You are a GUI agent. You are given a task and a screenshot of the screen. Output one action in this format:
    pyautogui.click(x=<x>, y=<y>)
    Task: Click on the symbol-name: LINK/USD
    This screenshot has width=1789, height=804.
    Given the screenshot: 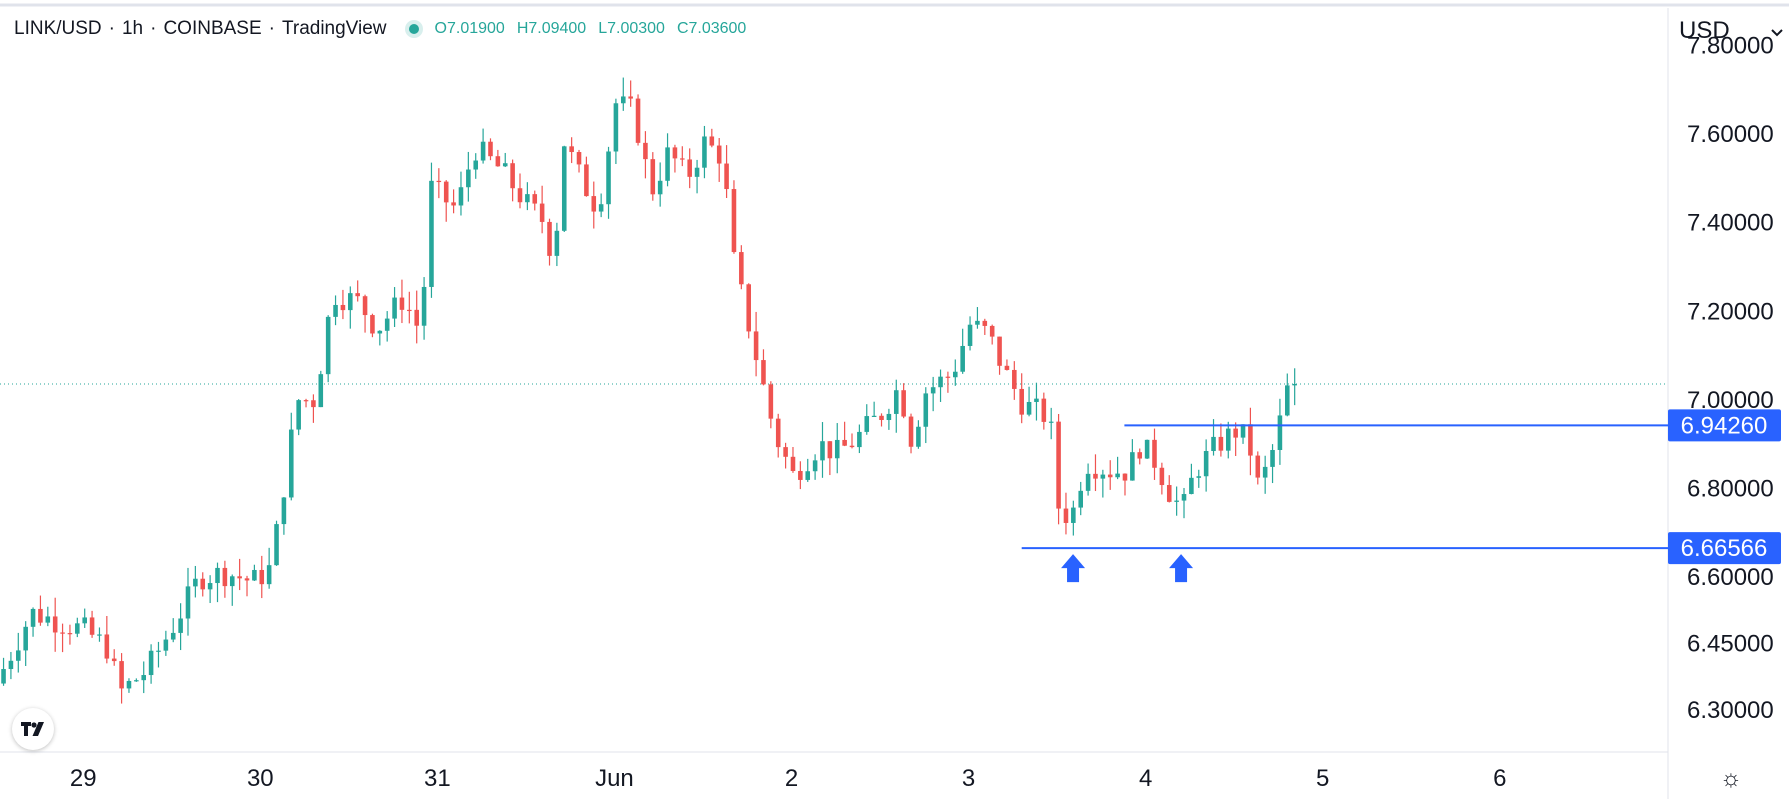 What is the action you would take?
    pyautogui.click(x=58, y=28)
    